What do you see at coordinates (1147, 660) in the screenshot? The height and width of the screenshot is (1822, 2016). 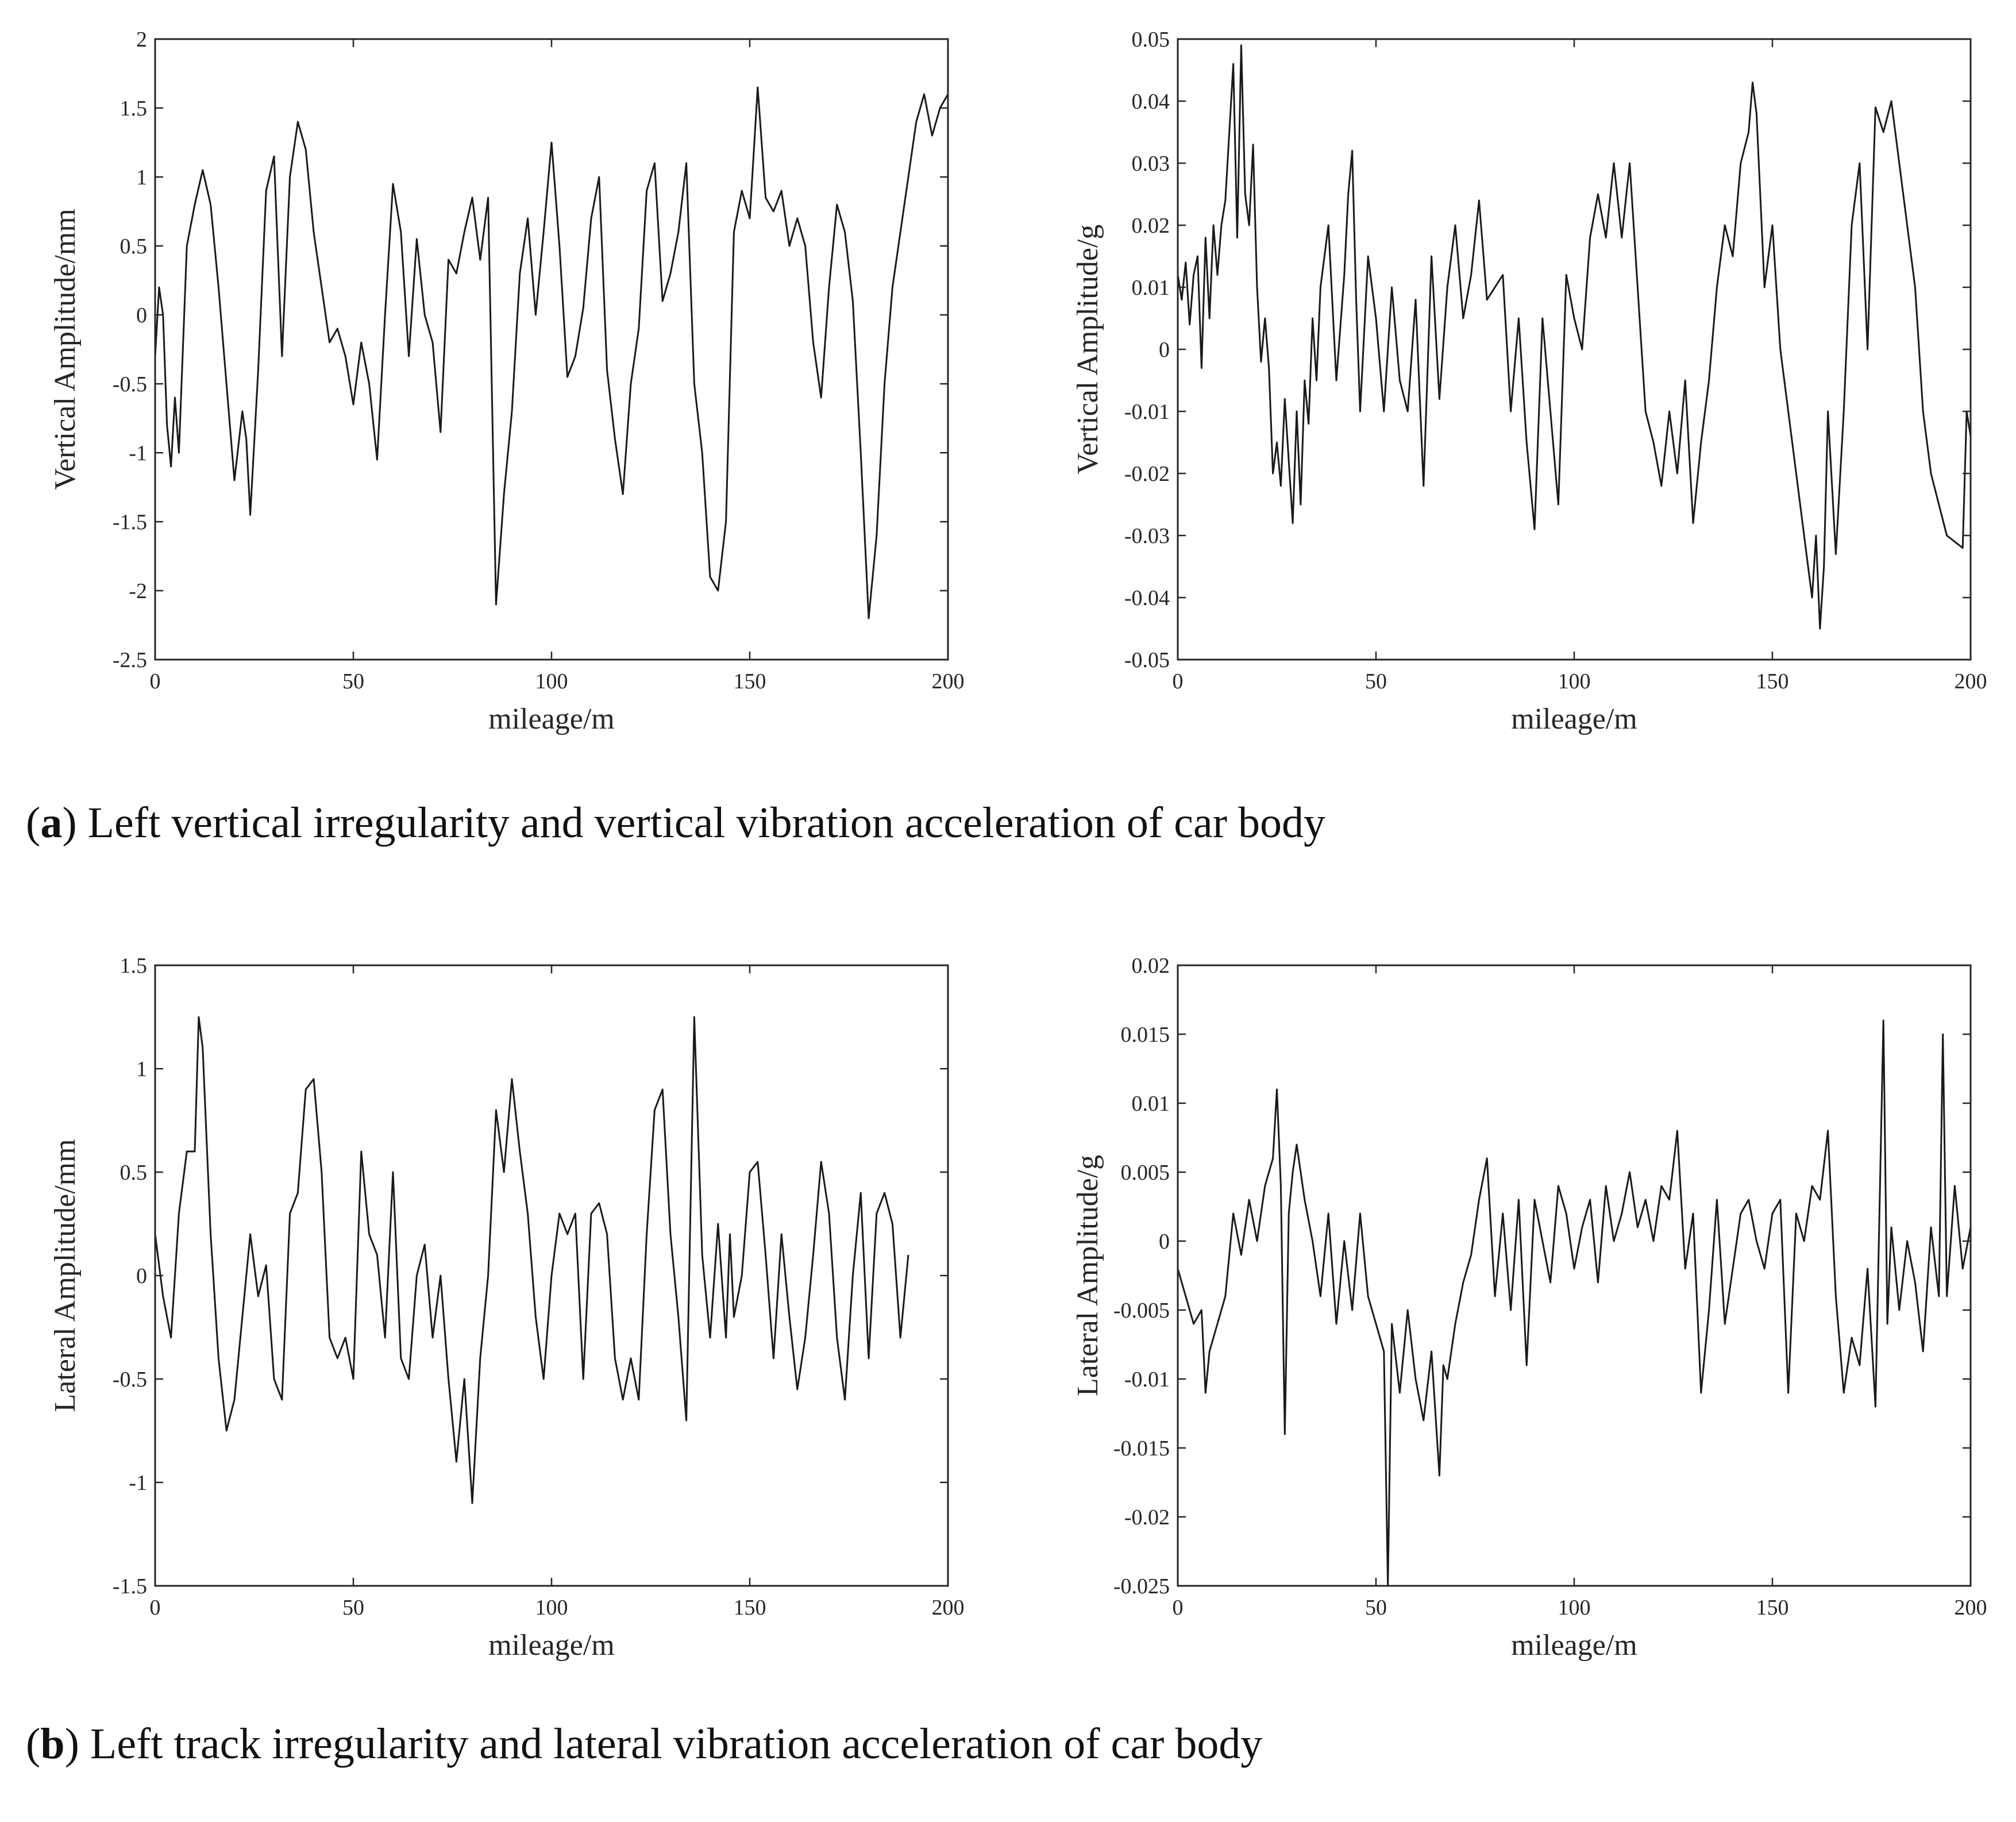 I see `y-tick-label: -0.05` at bounding box center [1147, 660].